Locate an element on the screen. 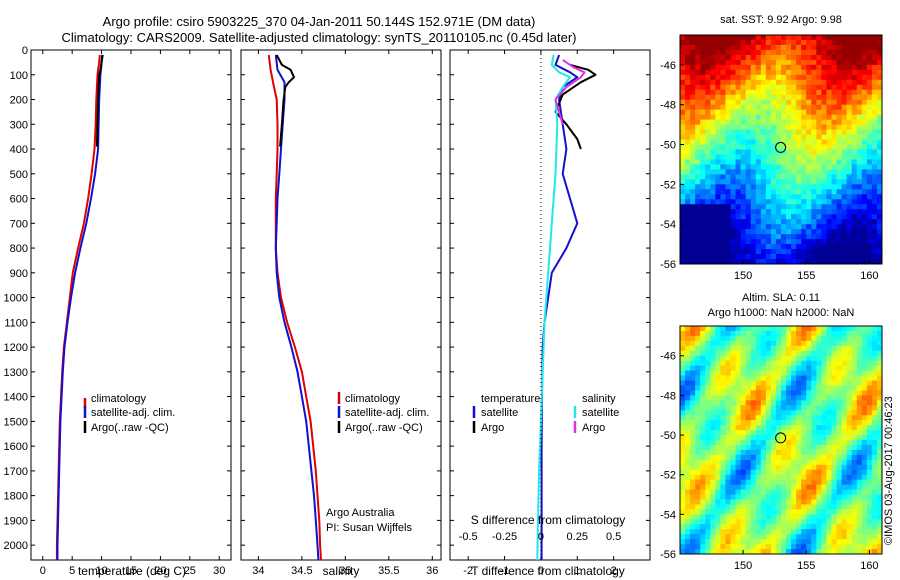  argo-position-marker is located at coordinates (781, 147).